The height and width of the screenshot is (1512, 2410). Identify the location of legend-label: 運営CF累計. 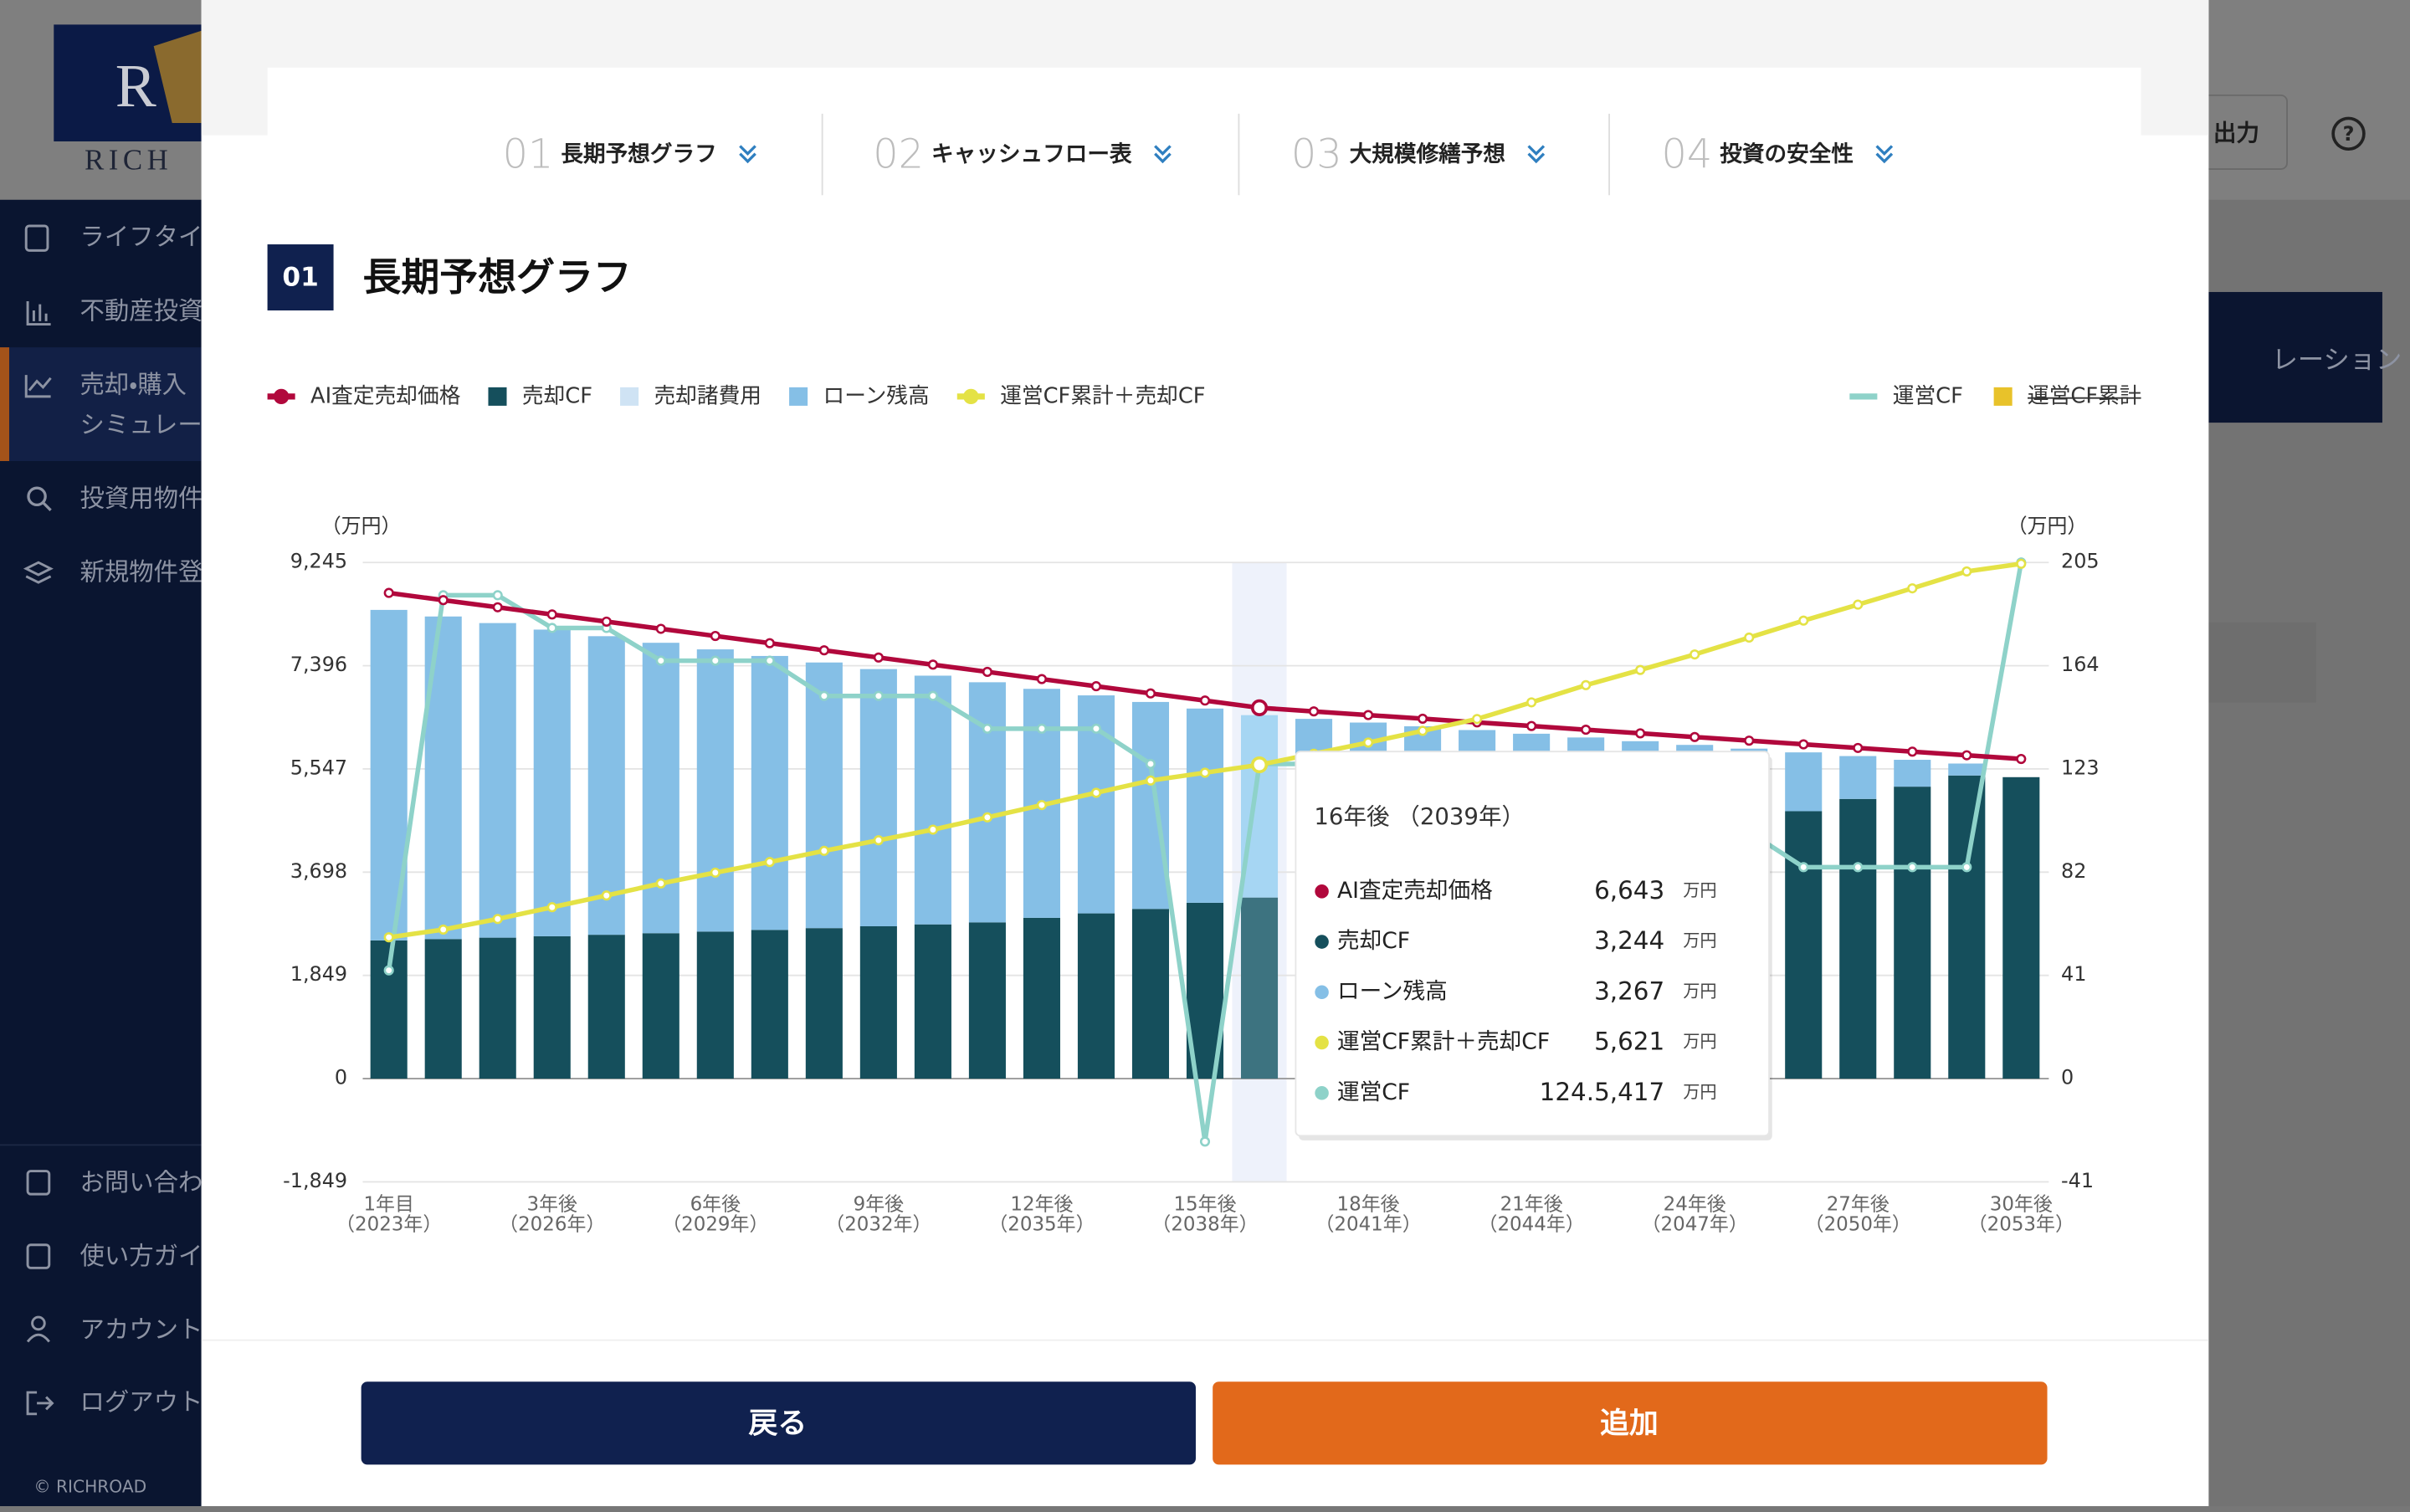
(2084, 395).